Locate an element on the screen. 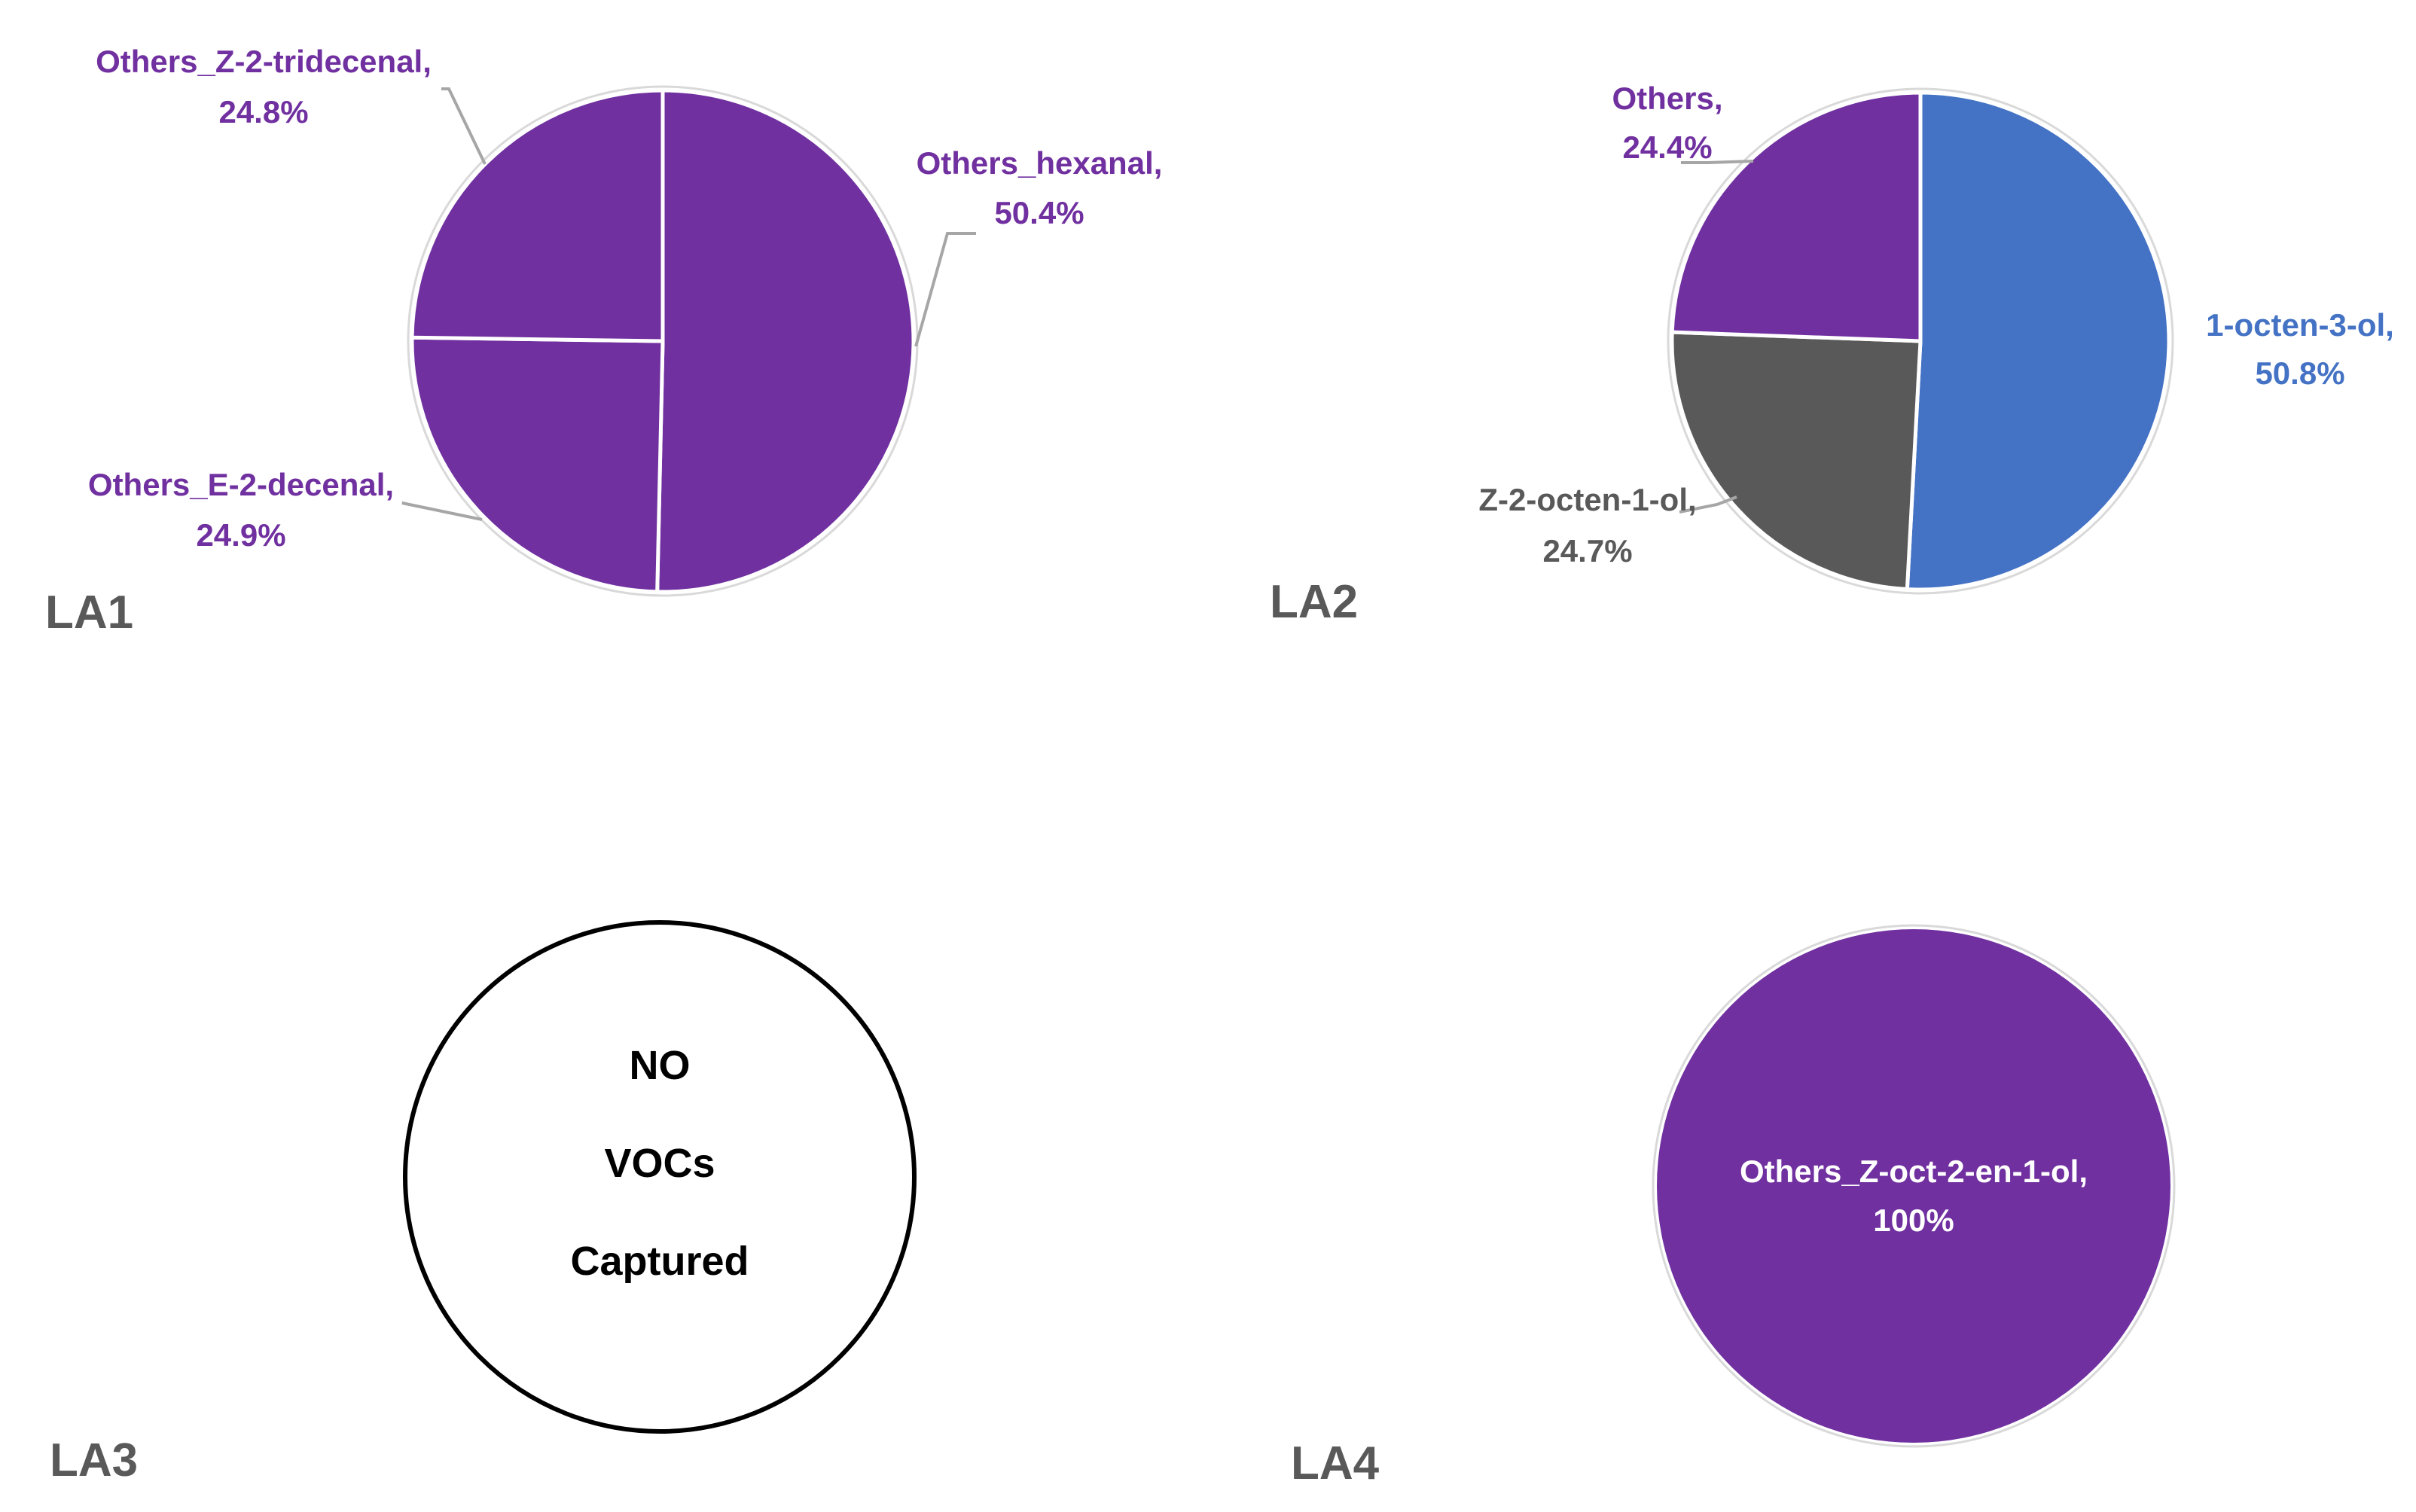 The height and width of the screenshot is (1512, 2416). slice-name-label: Others_hexanal, is located at coordinates (1040, 163).